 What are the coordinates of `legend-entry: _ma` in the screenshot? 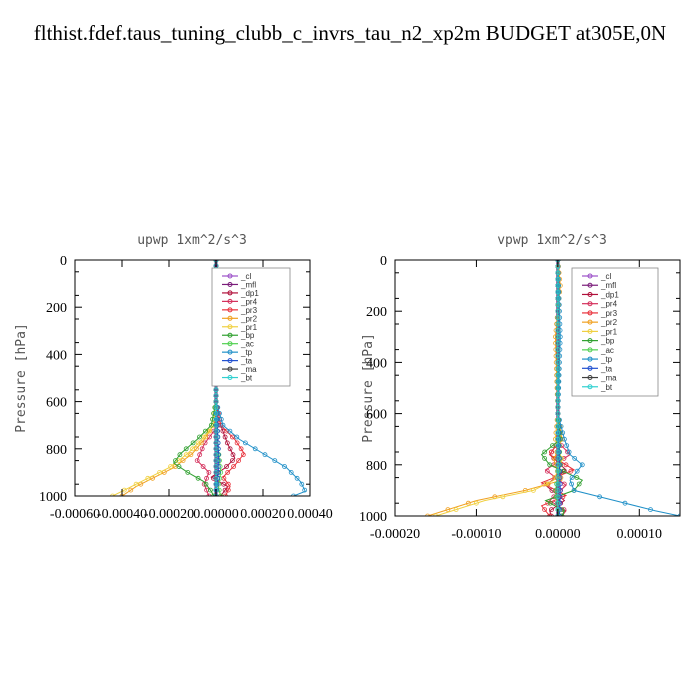 It's located at (248, 369).